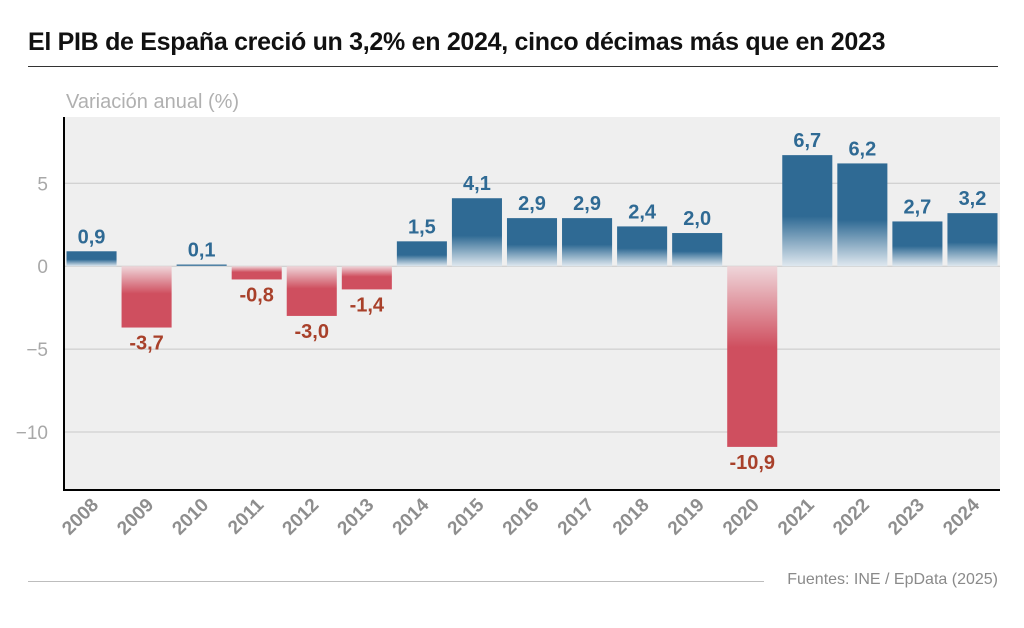  What do you see at coordinates (906, 517) in the screenshot?
I see `x-tick-label: 2023` at bounding box center [906, 517].